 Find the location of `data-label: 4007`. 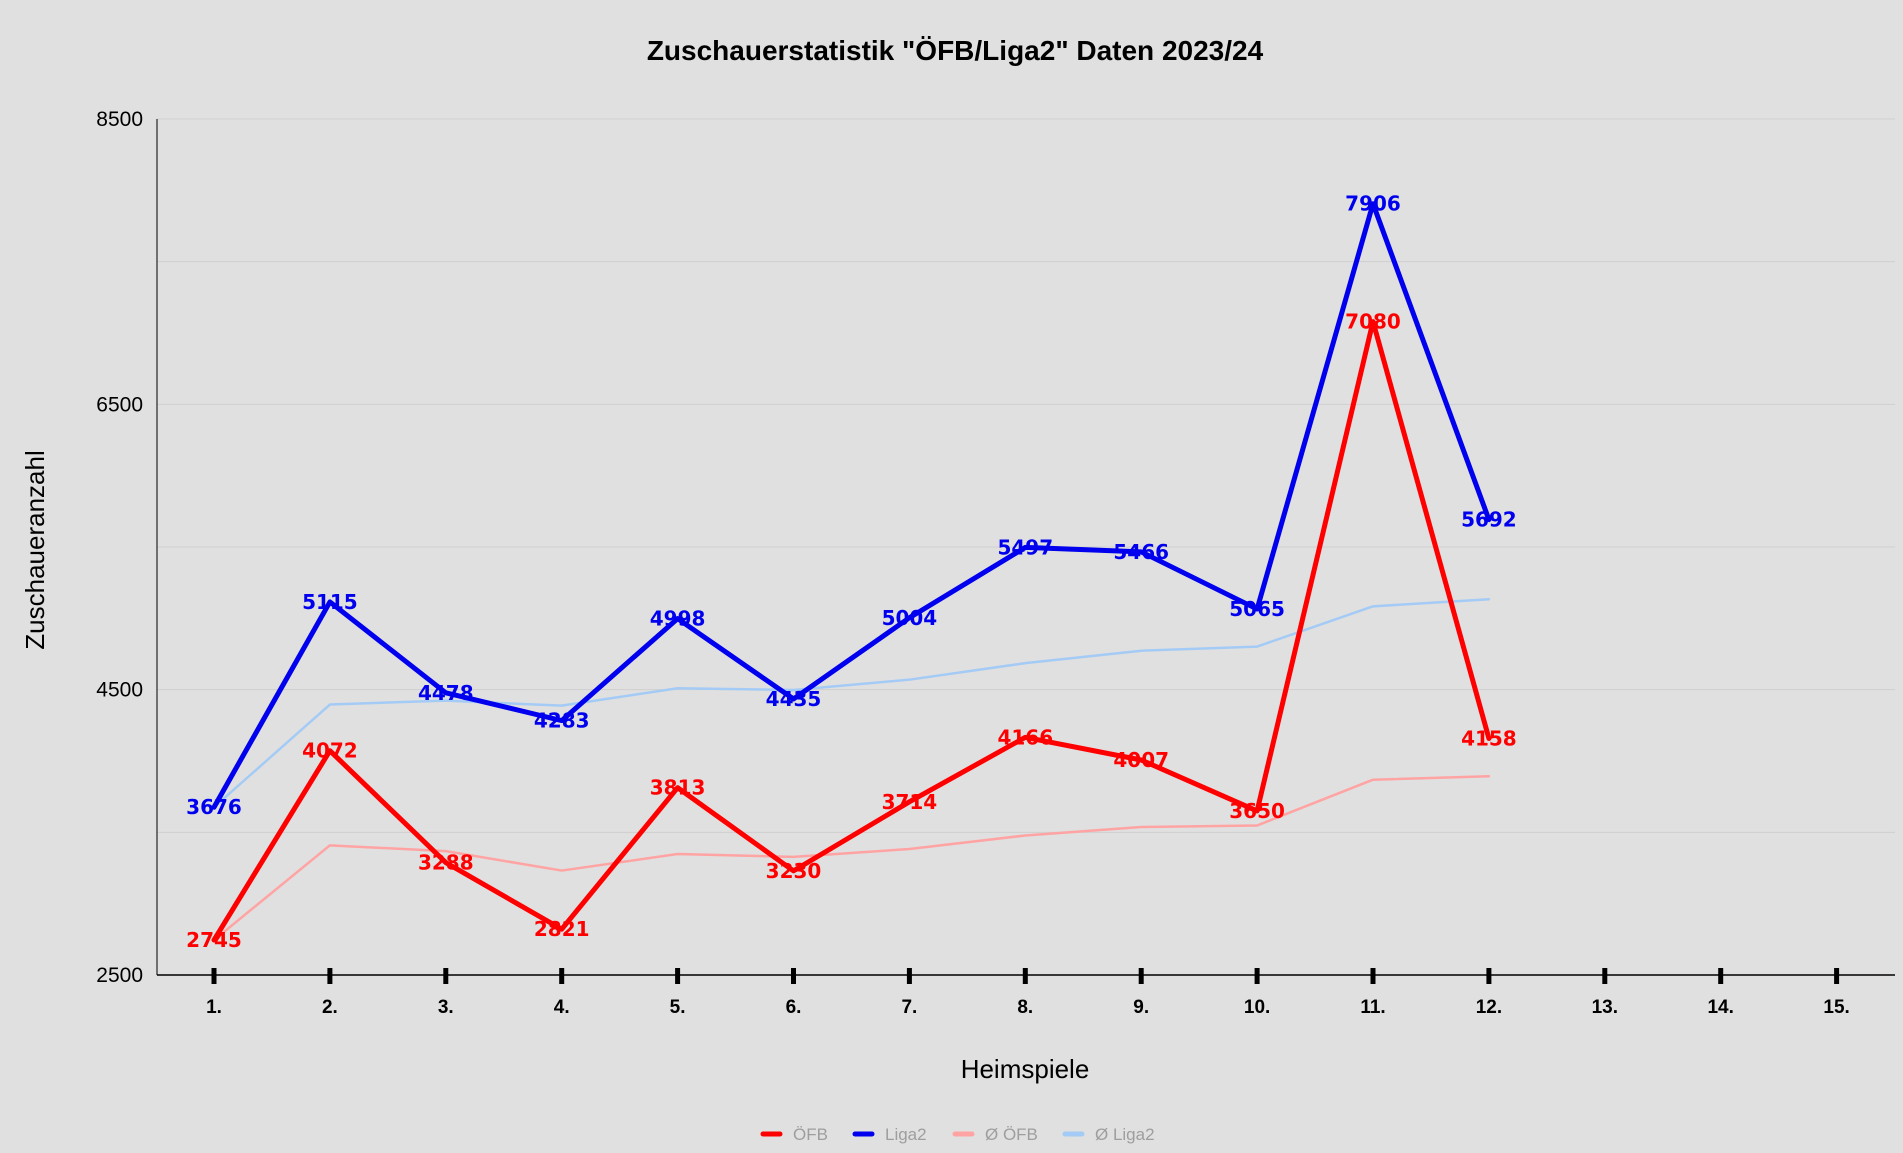

data-label: 4007 is located at coordinates (1141, 760).